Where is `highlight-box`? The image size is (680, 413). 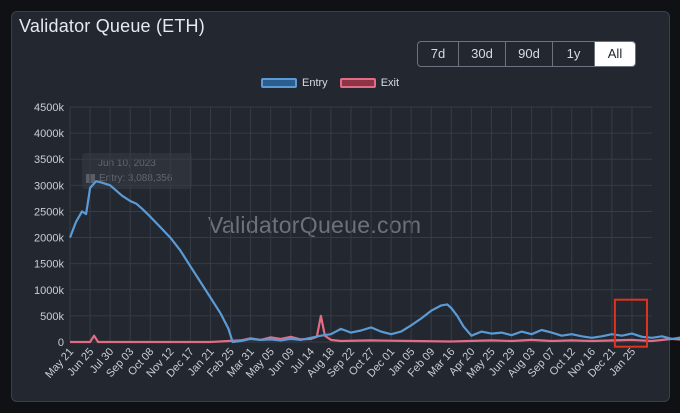 highlight-box is located at coordinates (630, 323).